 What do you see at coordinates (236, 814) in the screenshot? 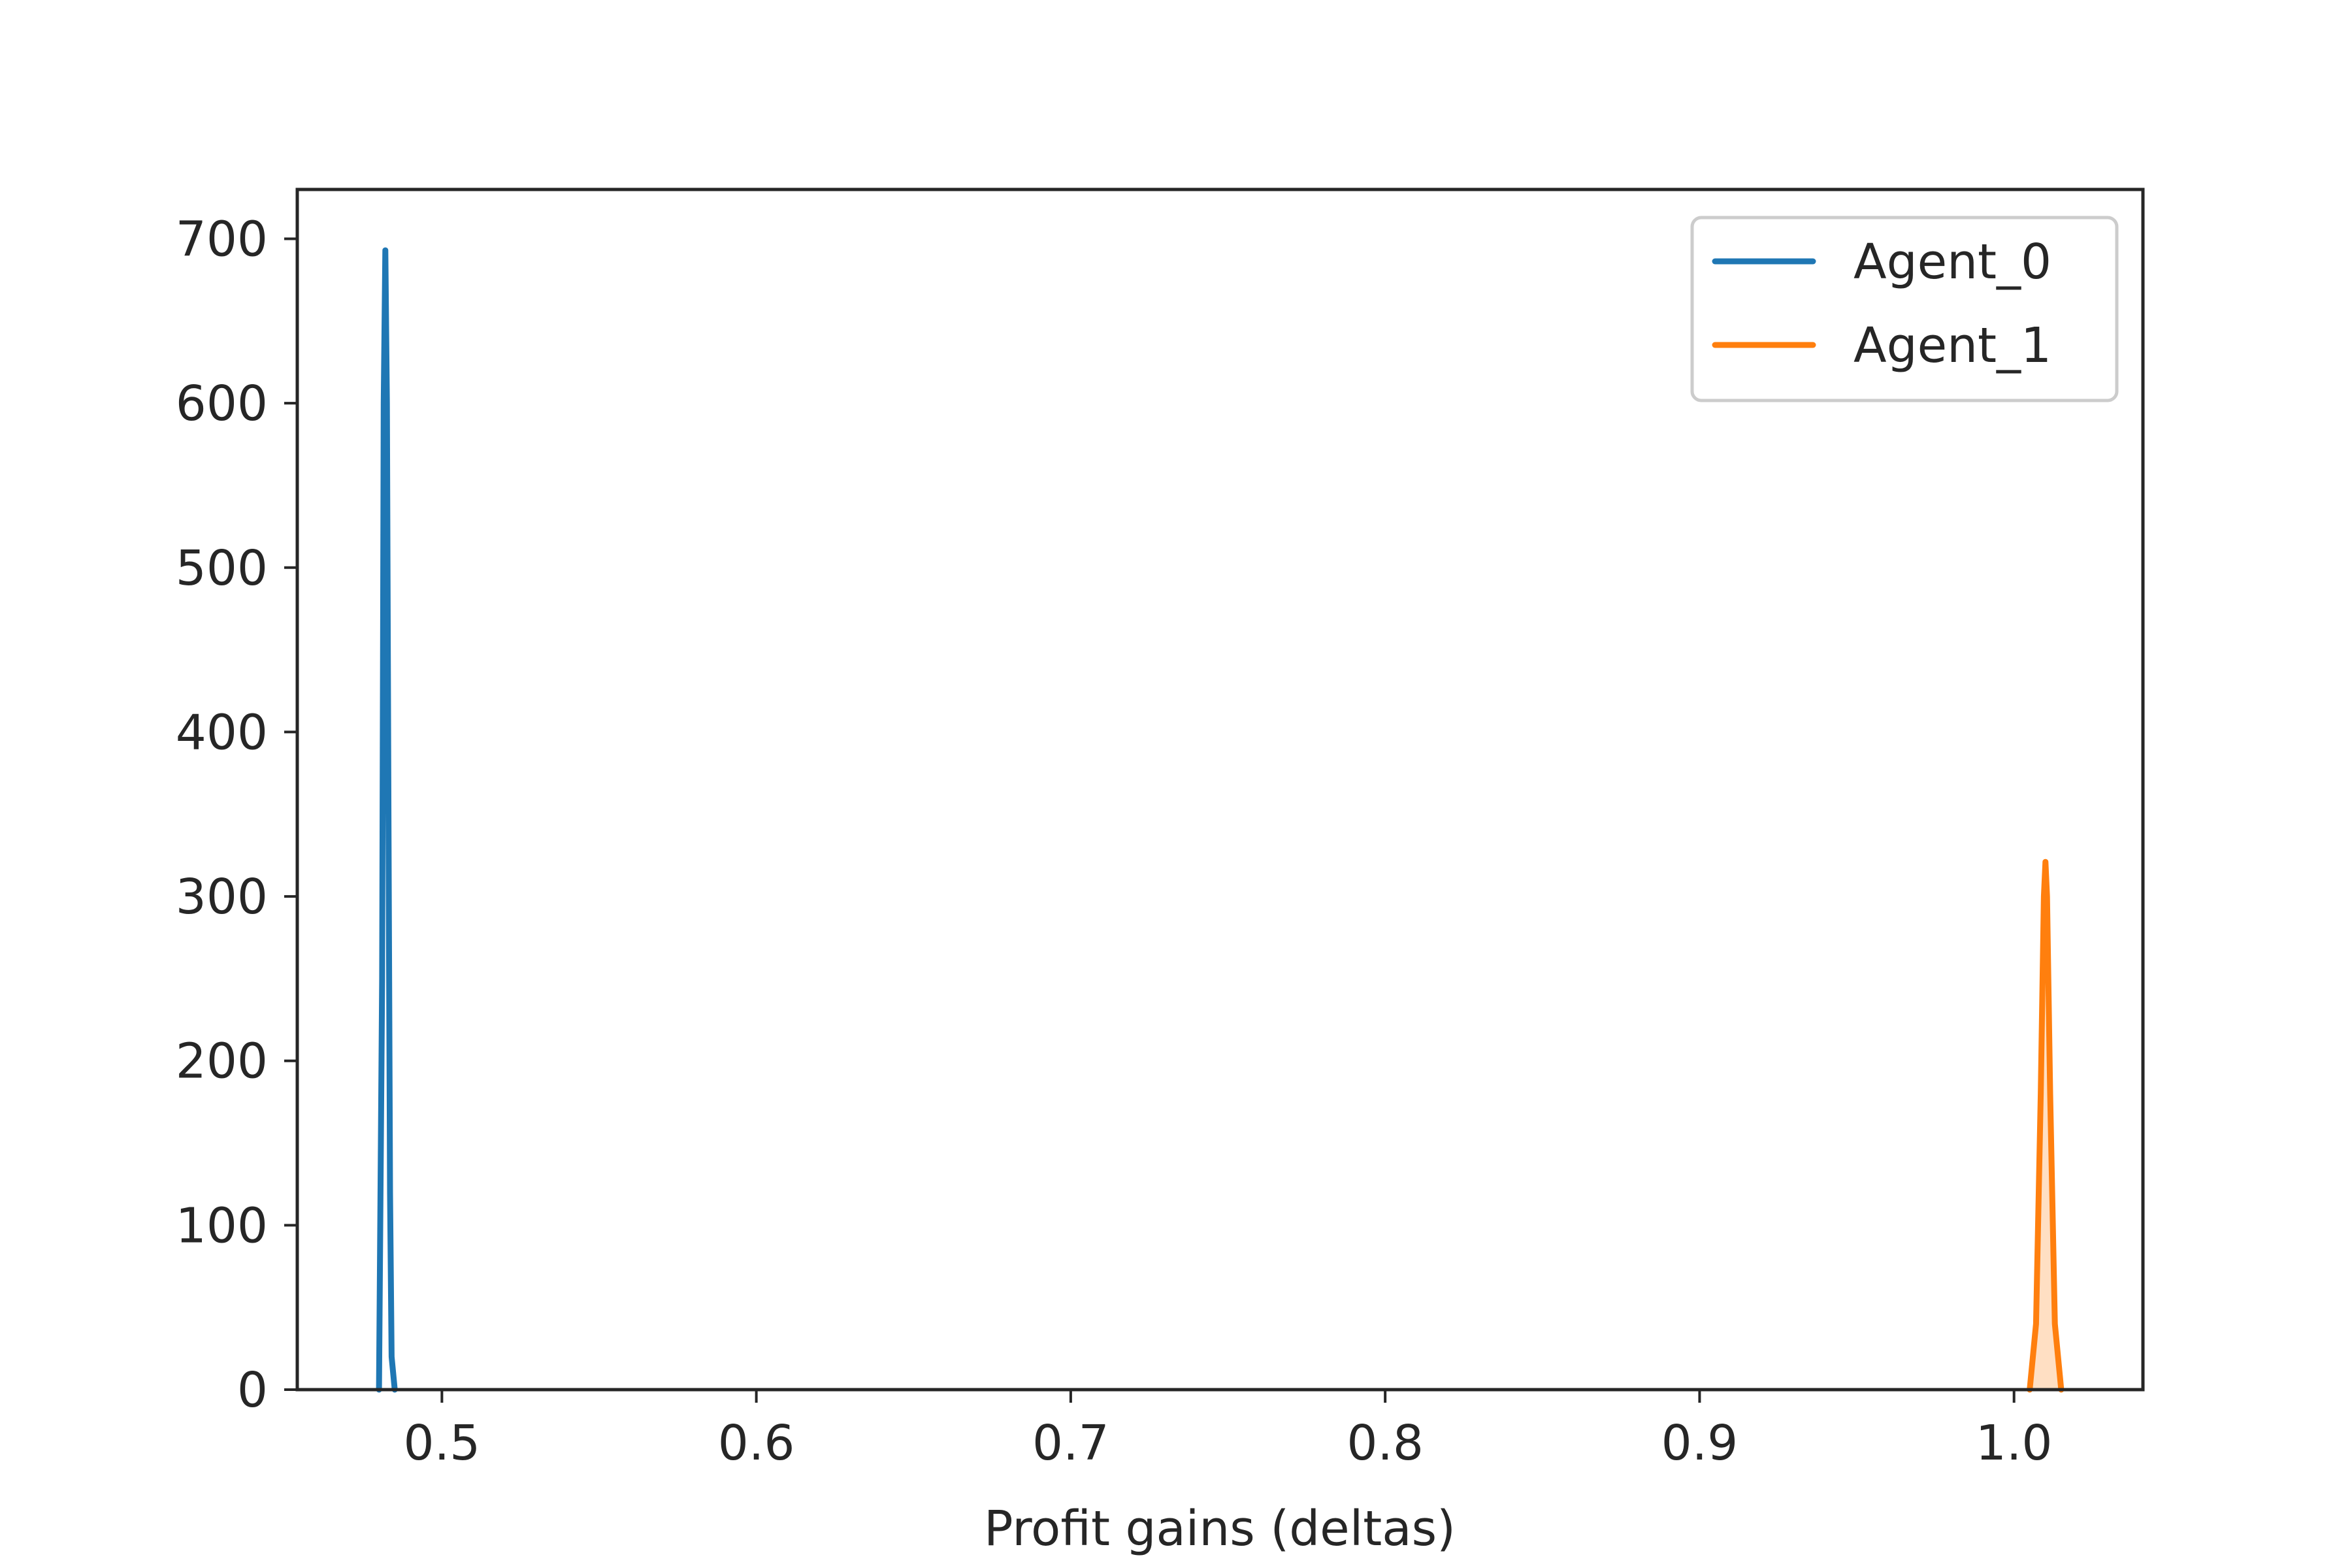
I see `y-axis: 0 100 200 300 400 500 600 700` at bounding box center [236, 814].